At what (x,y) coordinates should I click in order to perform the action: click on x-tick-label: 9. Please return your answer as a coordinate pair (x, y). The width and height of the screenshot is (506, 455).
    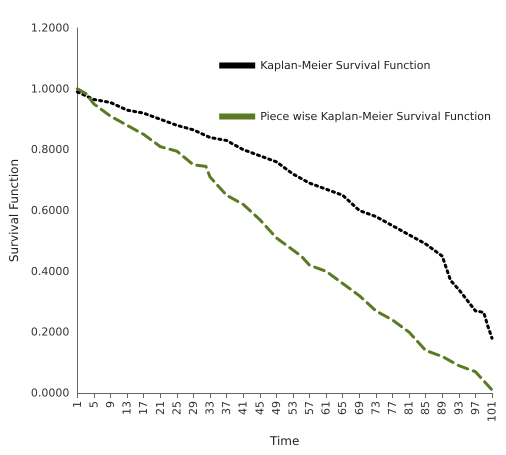
    Looking at the image, I should click on (111, 404).